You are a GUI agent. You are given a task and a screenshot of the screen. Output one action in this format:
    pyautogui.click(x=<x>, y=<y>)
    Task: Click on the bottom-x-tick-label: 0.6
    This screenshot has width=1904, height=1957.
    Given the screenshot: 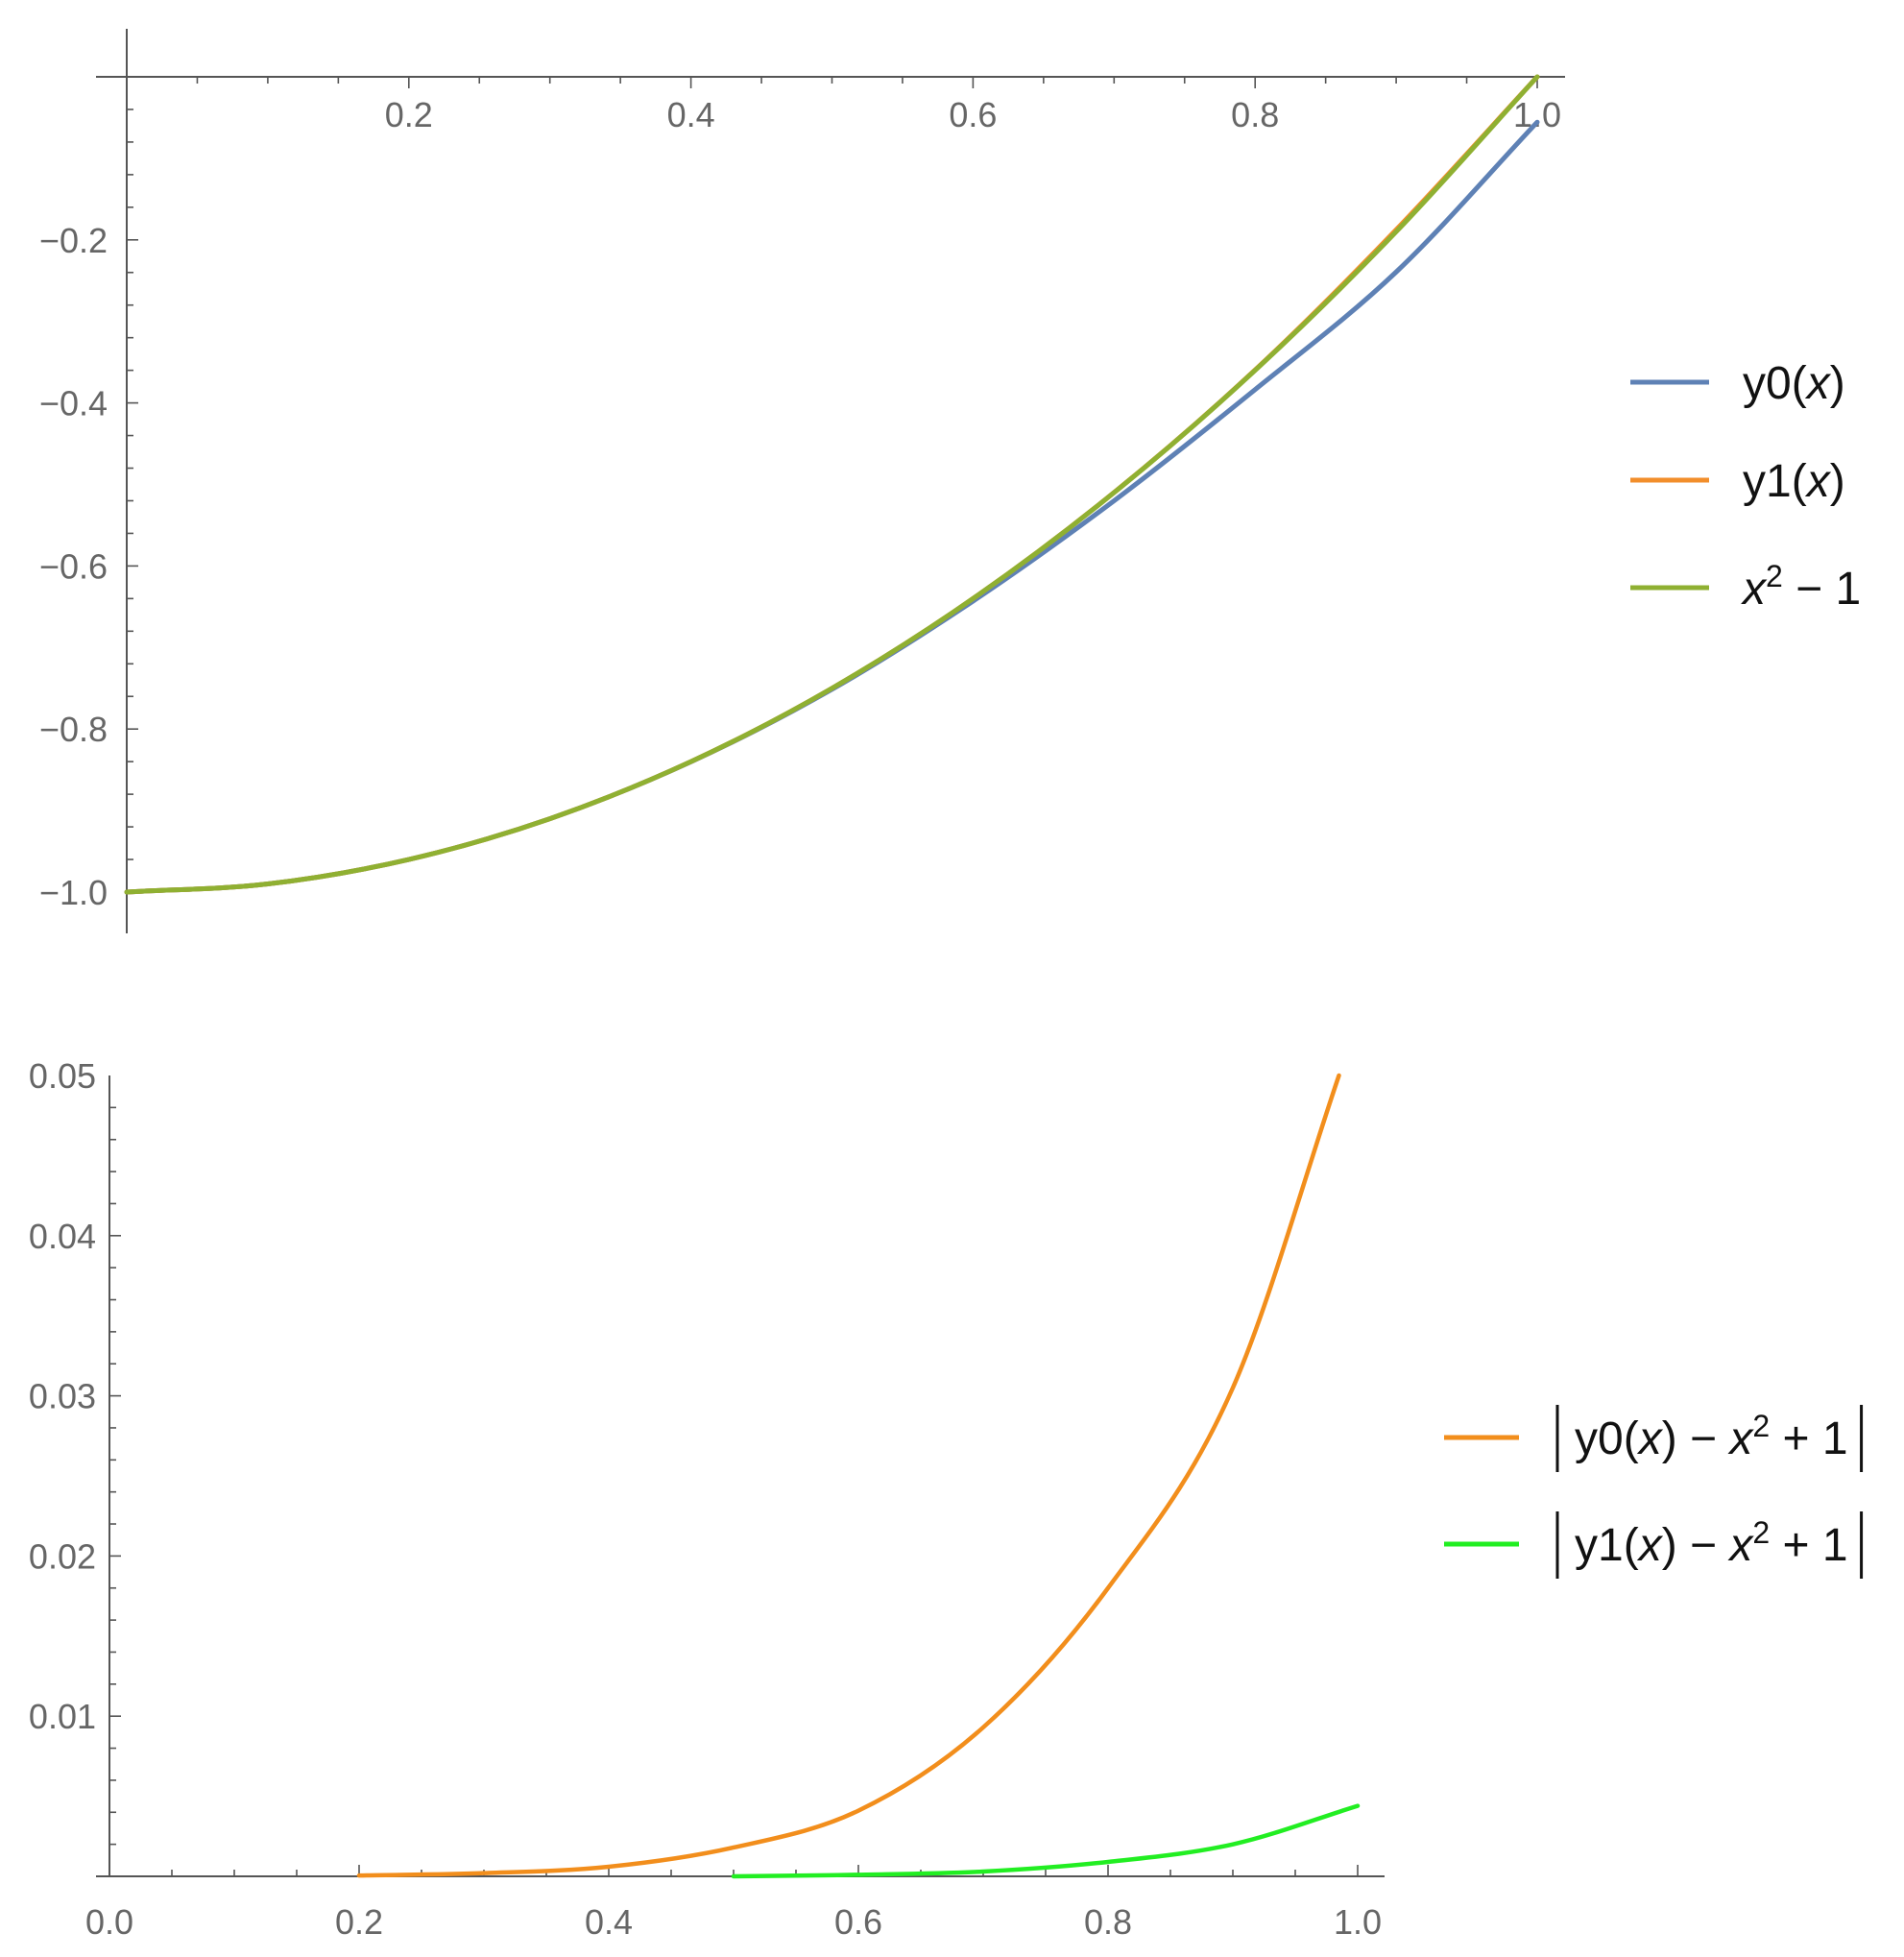 What is the action you would take?
    pyautogui.click(x=858, y=1922)
    